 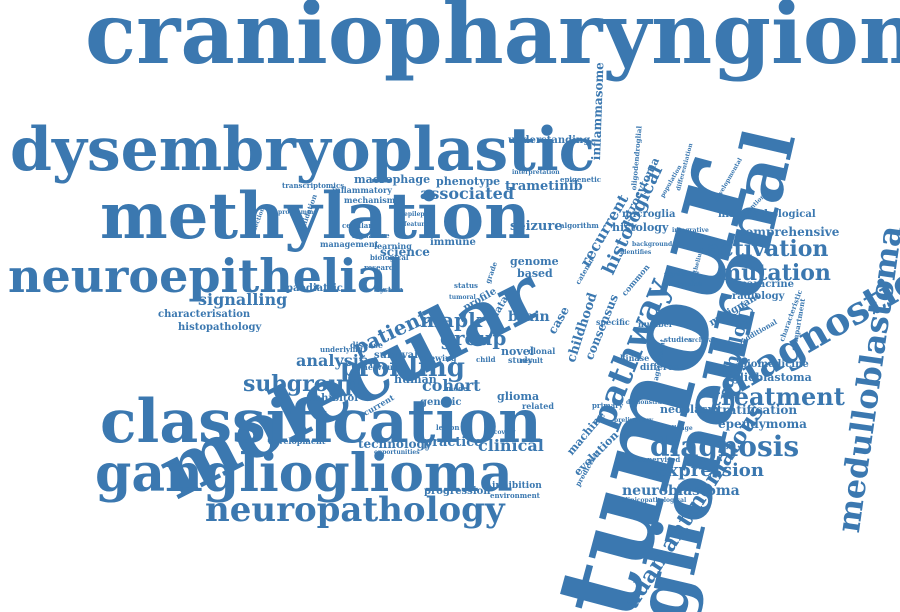 What do you see at coordinates (634, 420) in the screenshot?
I see `word-preliminary: preliminary` at bounding box center [634, 420].